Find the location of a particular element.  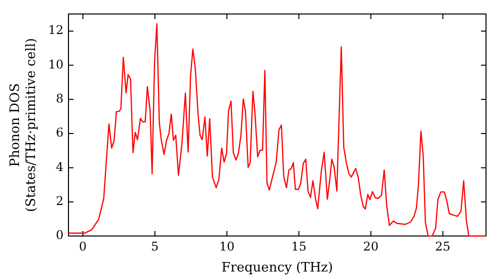

y-tick-label: 10 is located at coordinates (56, 64).